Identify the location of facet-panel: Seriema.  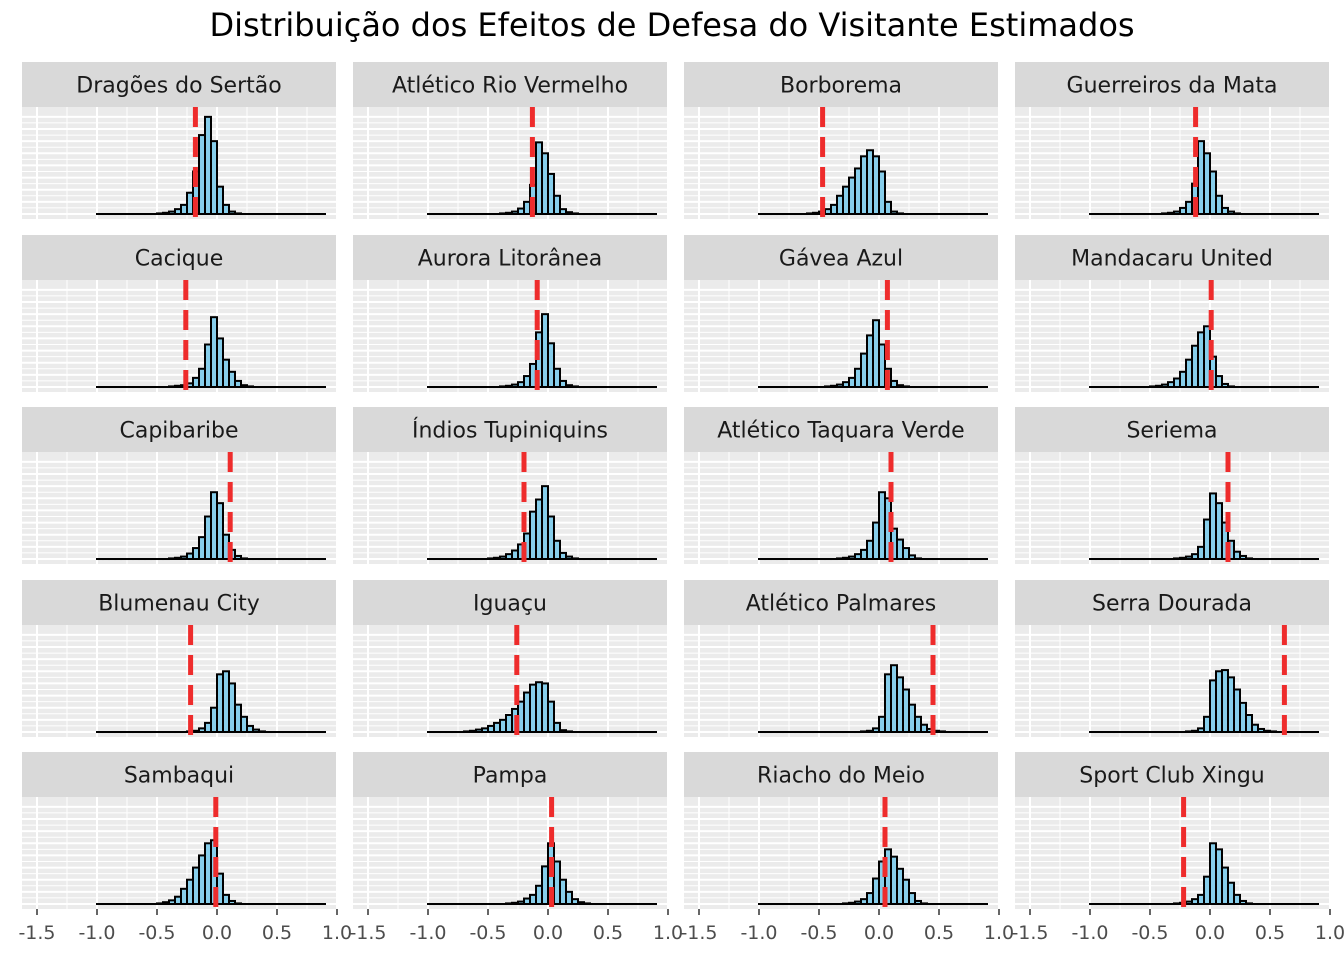
(1173, 485).